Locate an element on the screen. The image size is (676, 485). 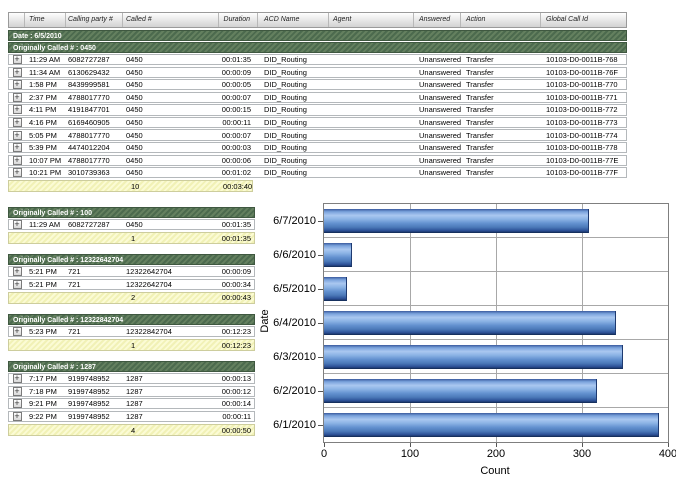
group-header-0450: Originally Called # : 0450 is located at coordinates (317, 47).